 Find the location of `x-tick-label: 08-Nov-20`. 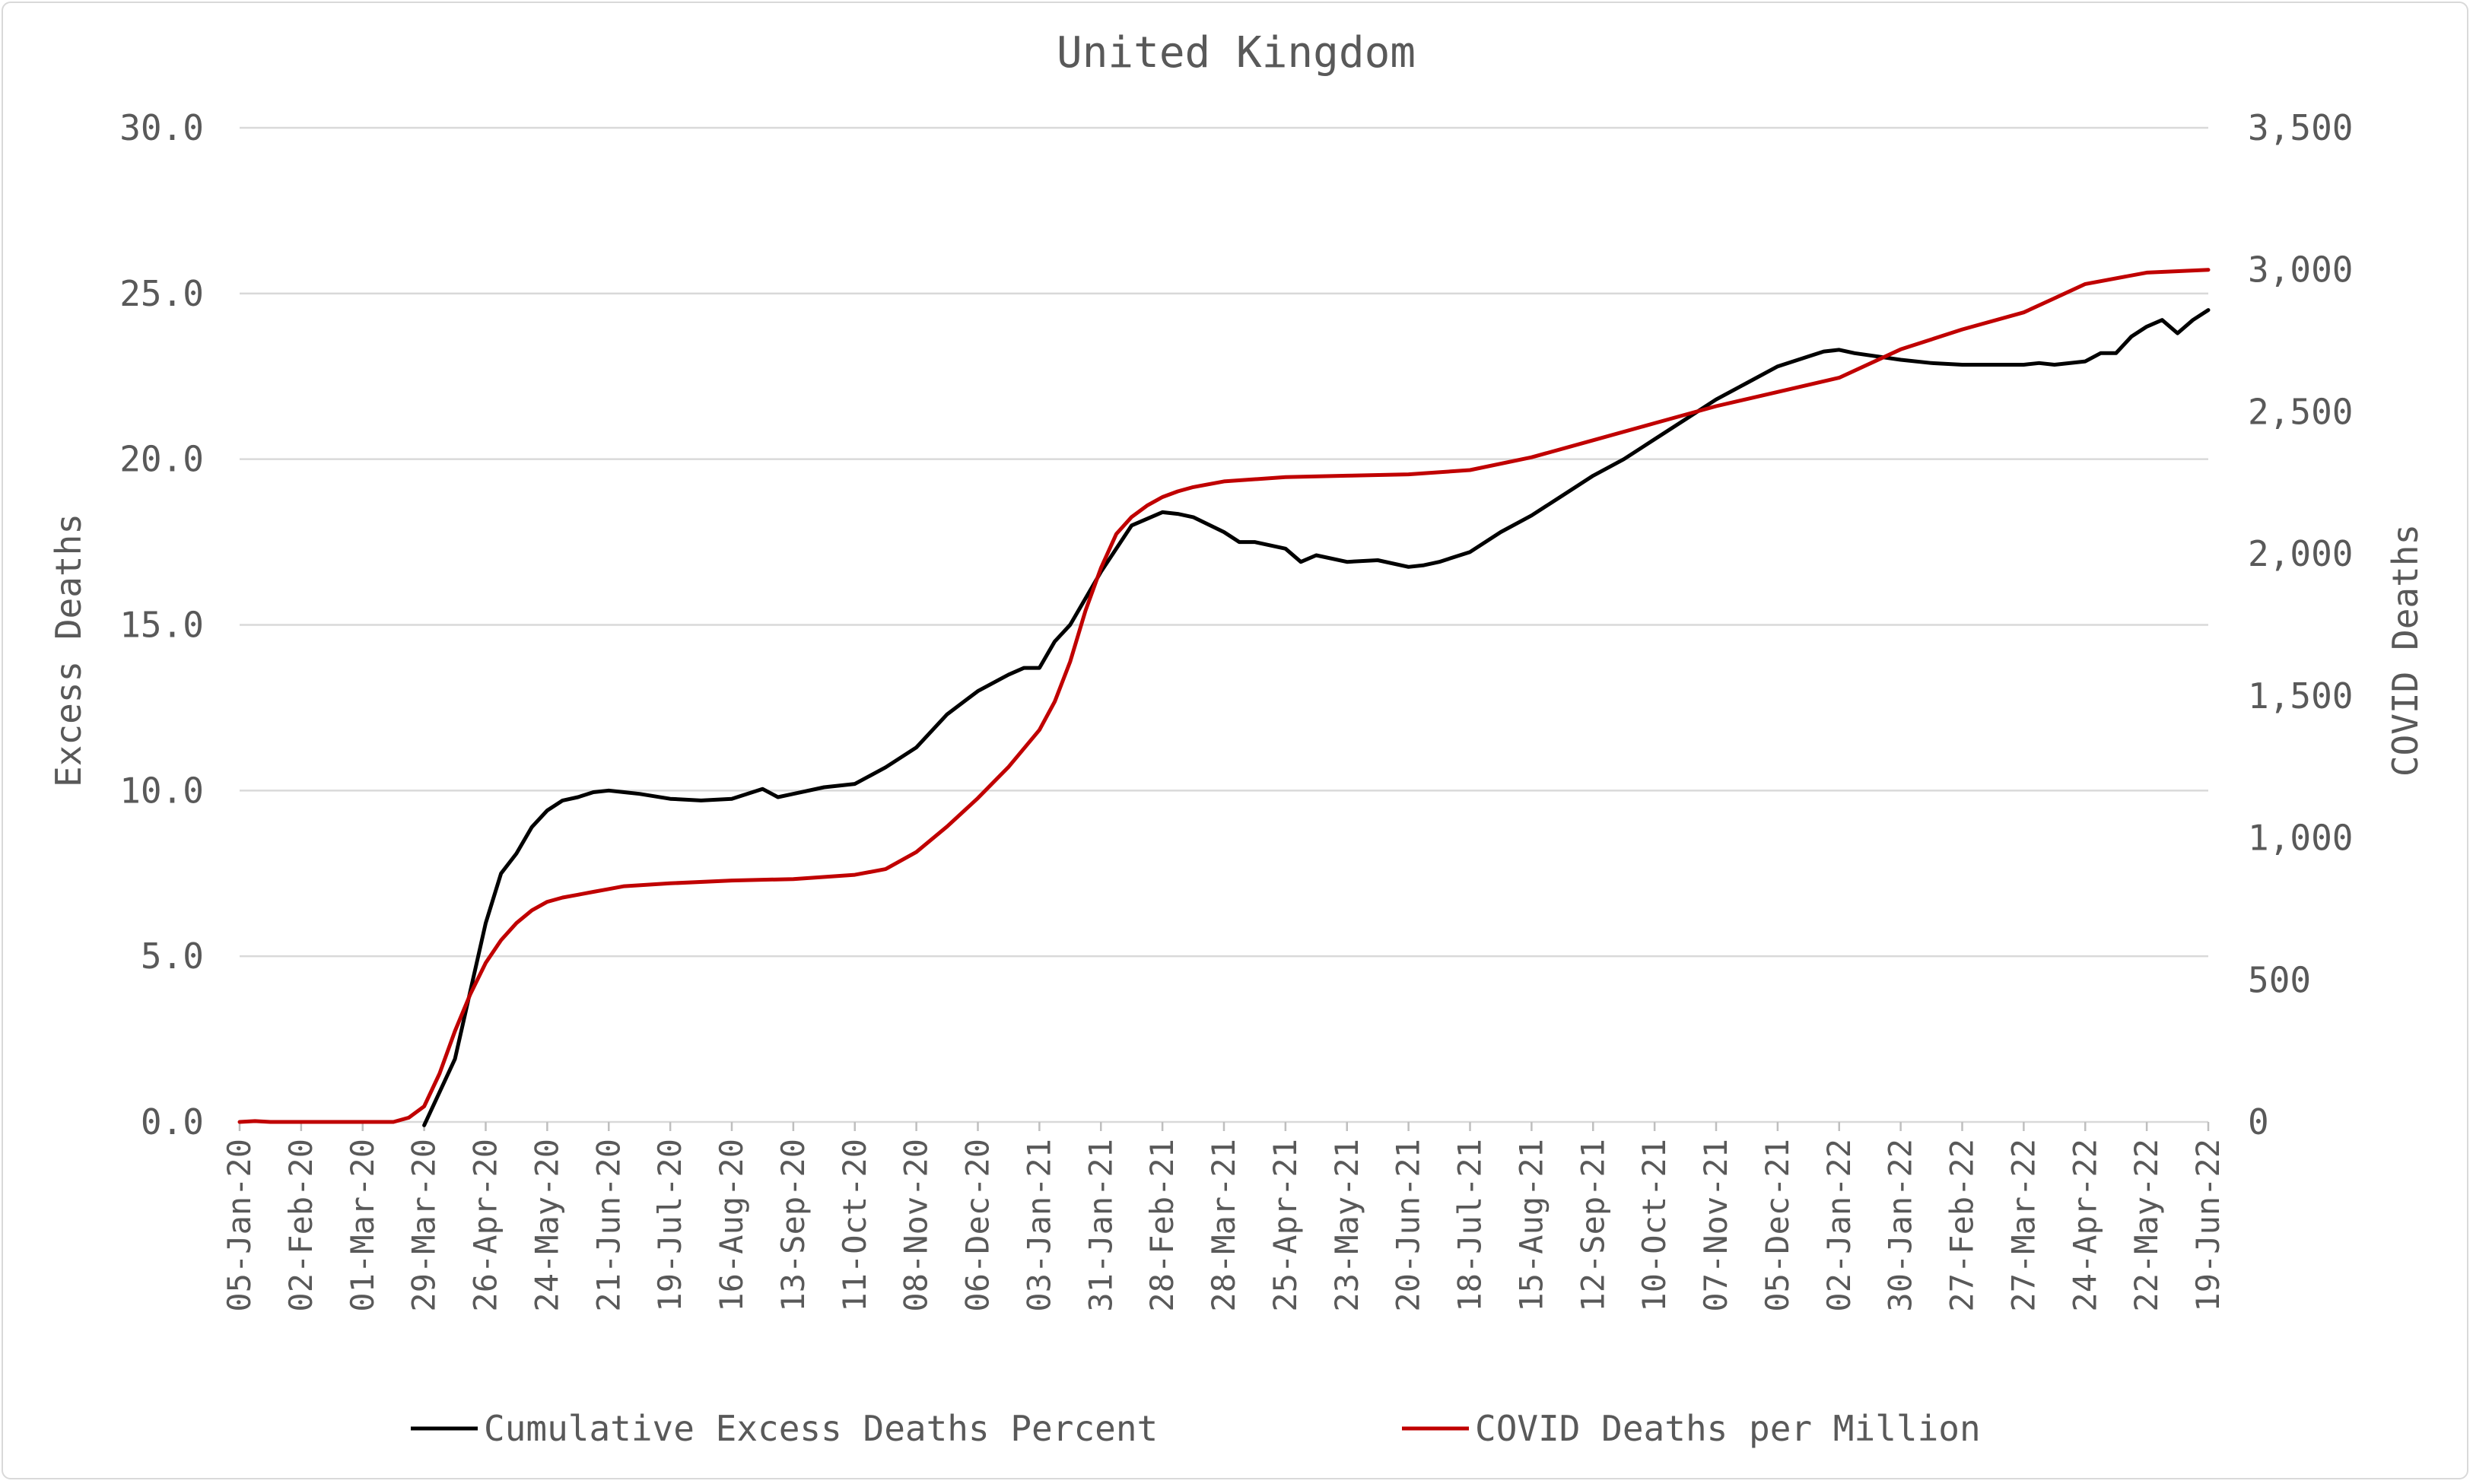

x-tick-label: 08-Nov-20 is located at coordinates (916, 1225).